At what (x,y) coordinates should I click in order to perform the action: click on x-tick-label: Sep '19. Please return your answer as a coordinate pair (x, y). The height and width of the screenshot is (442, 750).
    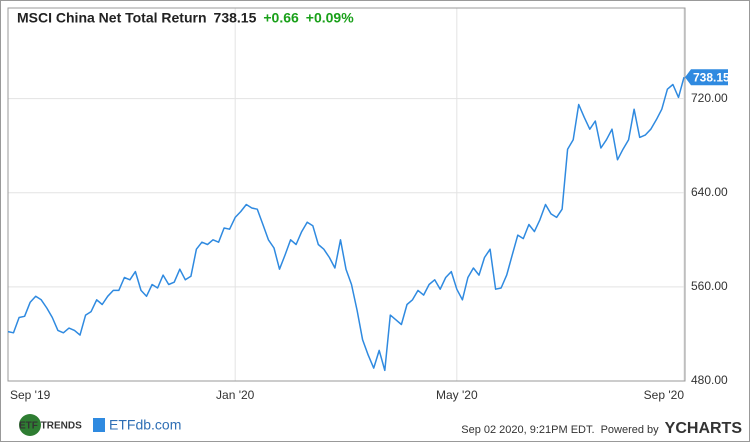
    Looking at the image, I should click on (30, 395).